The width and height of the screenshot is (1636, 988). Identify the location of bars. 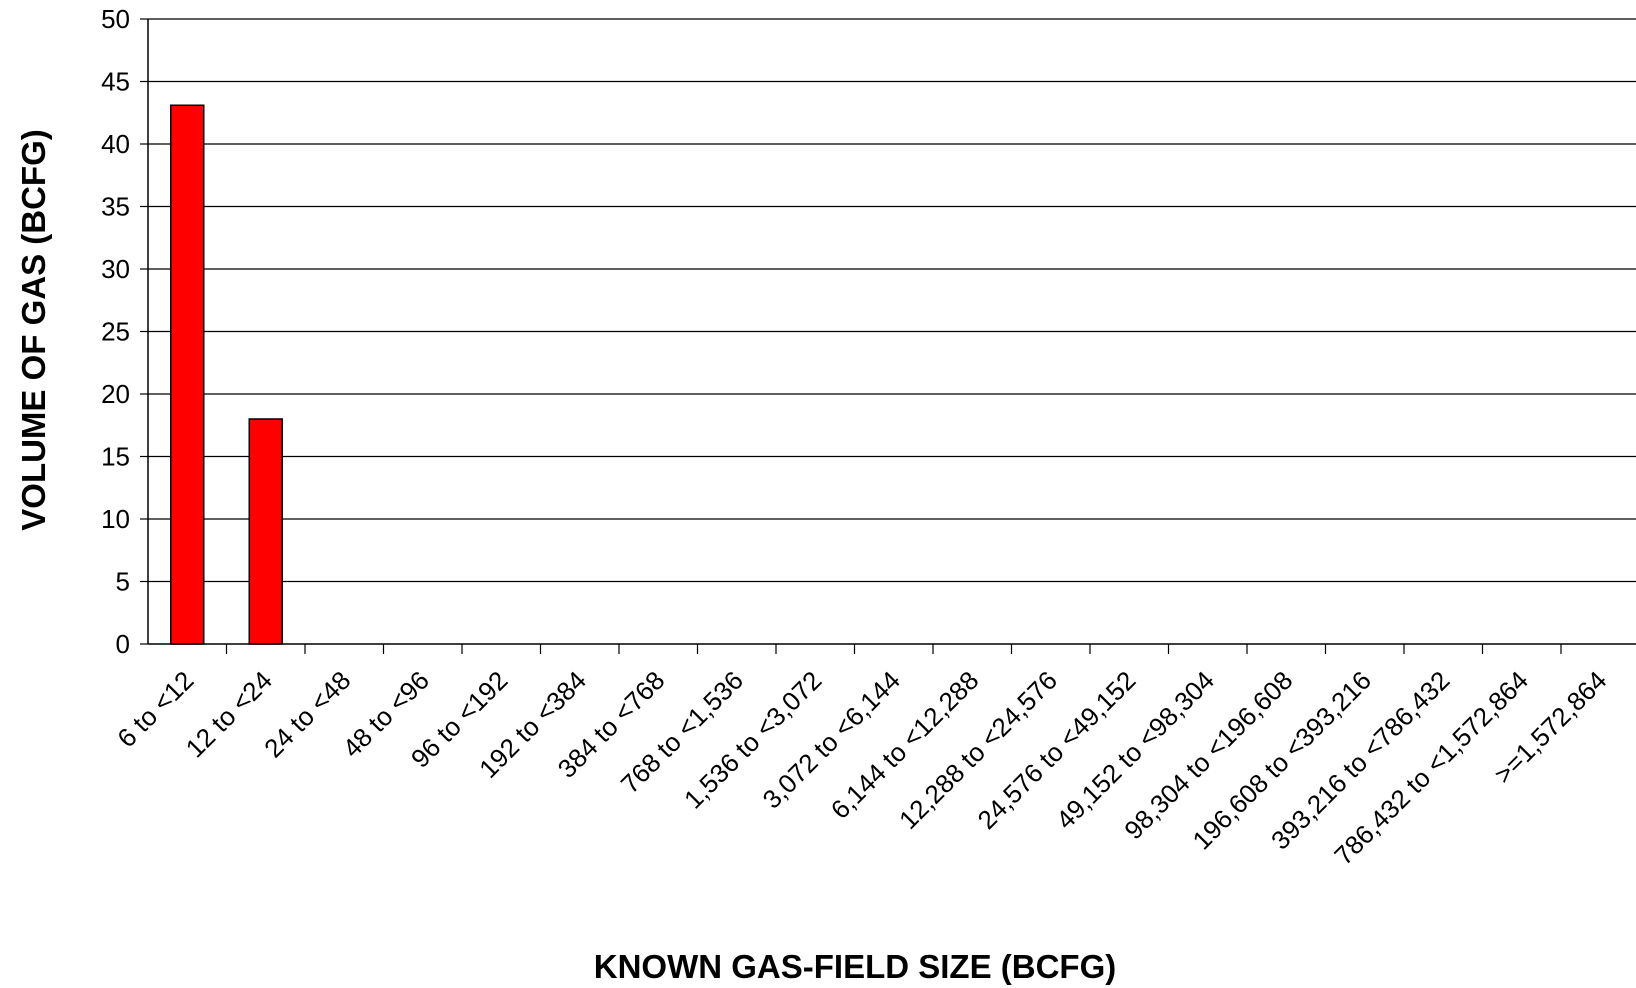
(226, 374).